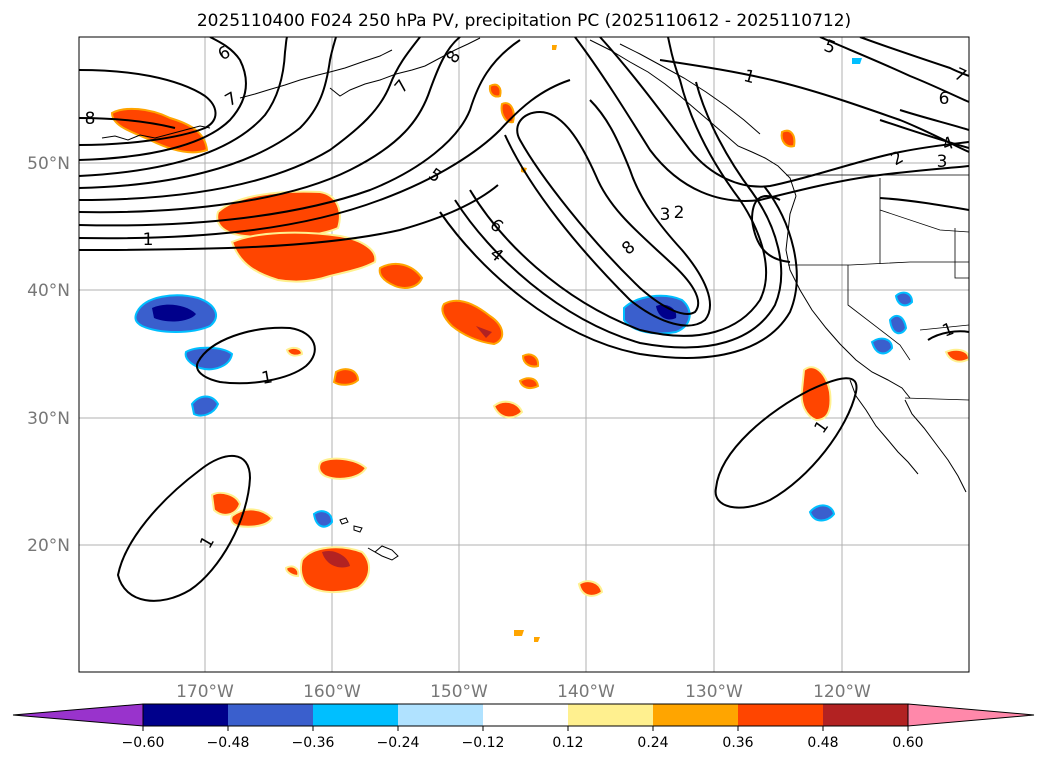 The image size is (1047, 765). Describe the element at coordinates (884, 427) in the screenshot. I see `coast-baja-west` at that location.